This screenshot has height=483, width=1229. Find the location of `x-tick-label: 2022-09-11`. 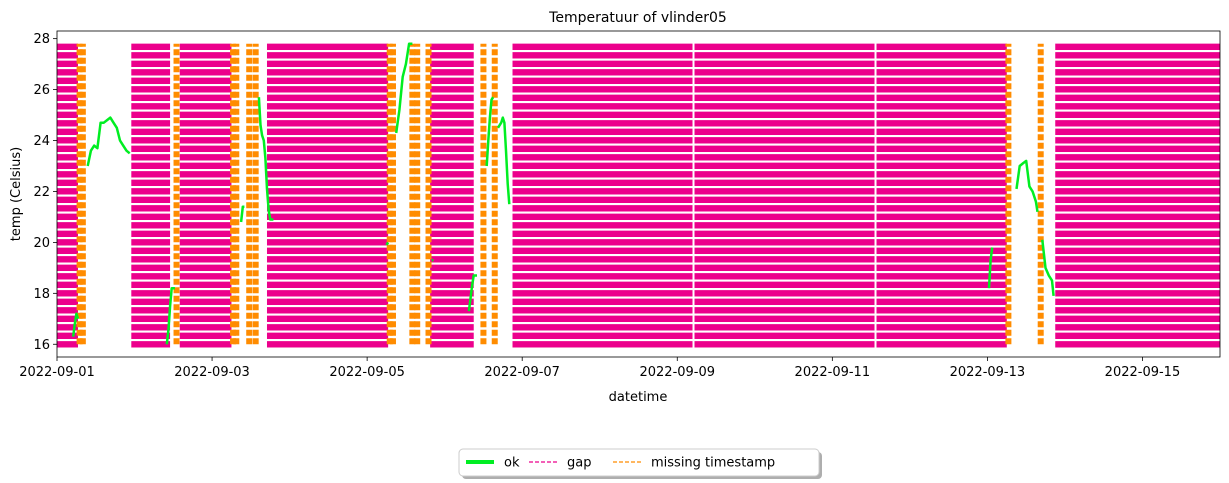

x-tick-label: 2022-09-11 is located at coordinates (833, 372).